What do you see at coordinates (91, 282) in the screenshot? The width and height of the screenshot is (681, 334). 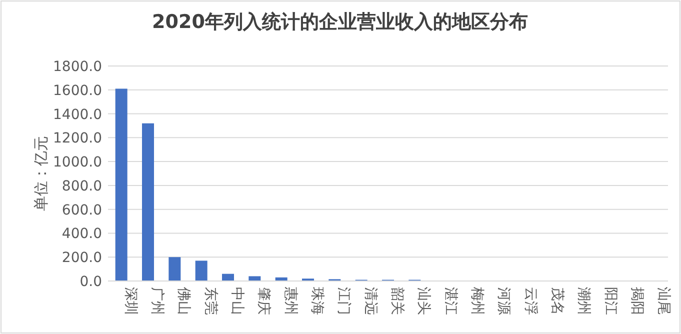 I see `y-tick-label: 0.0` at bounding box center [91, 282].